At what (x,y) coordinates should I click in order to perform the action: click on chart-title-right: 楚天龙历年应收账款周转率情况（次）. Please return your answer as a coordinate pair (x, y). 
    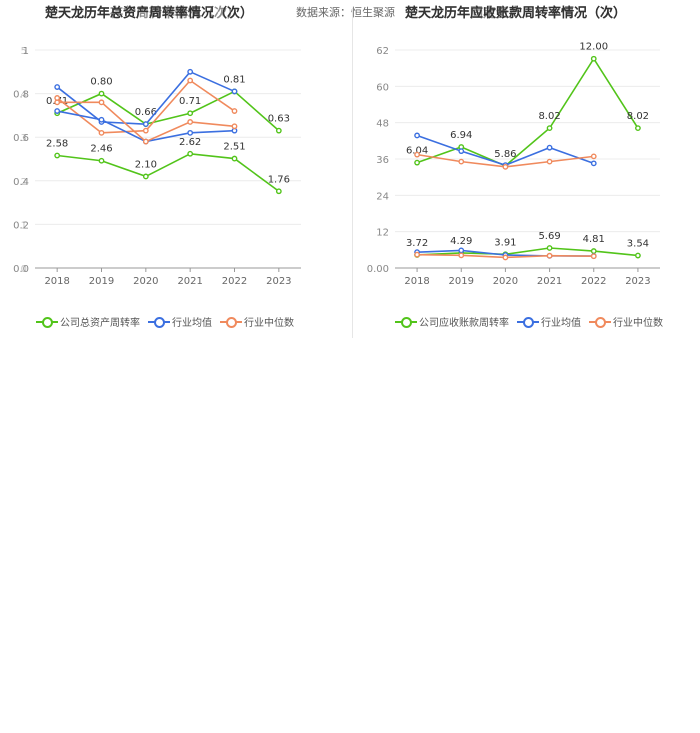
    Looking at the image, I should click on (516, 13).